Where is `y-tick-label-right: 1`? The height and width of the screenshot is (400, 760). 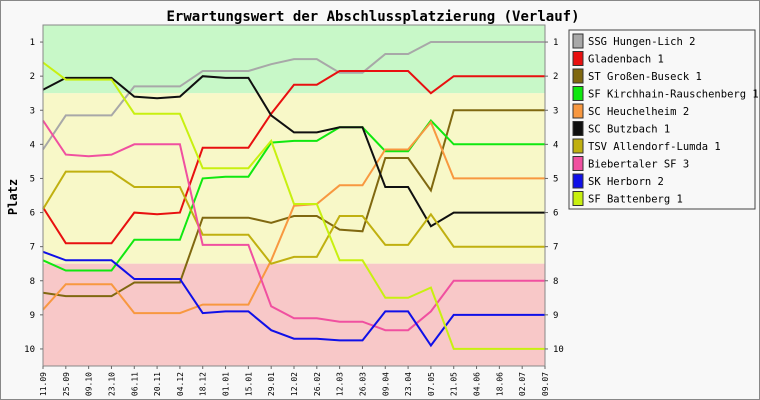
y-tick-label-right: 1 is located at coordinates (555, 43).